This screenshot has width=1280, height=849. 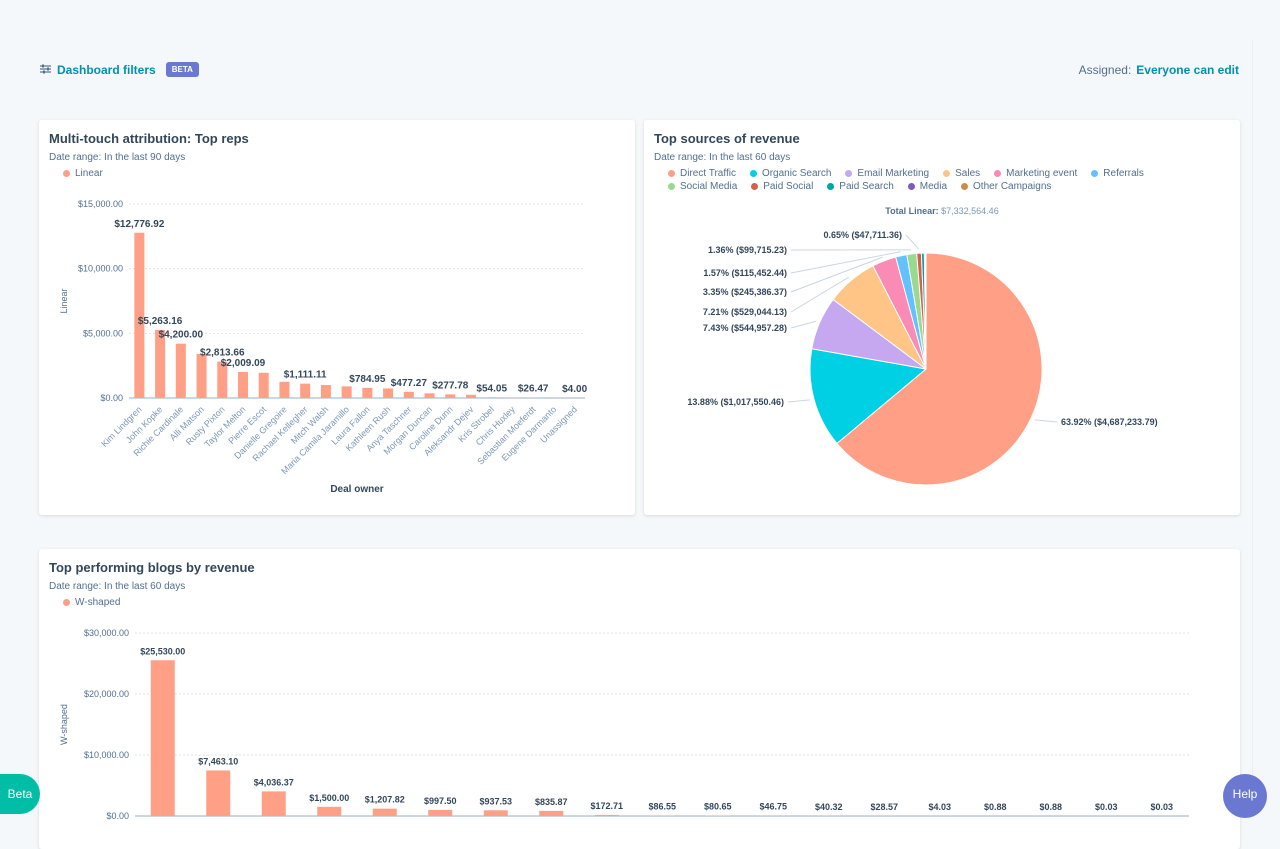 I want to click on filter-sliders-icon, so click(x=45, y=70).